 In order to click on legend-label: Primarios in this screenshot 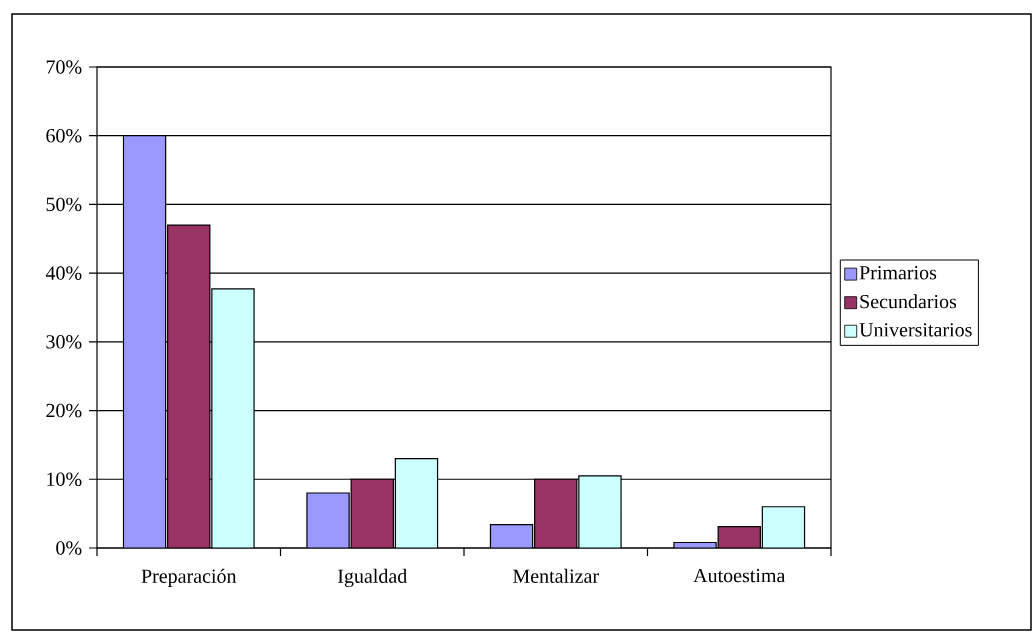, I will do `click(898, 273)`.